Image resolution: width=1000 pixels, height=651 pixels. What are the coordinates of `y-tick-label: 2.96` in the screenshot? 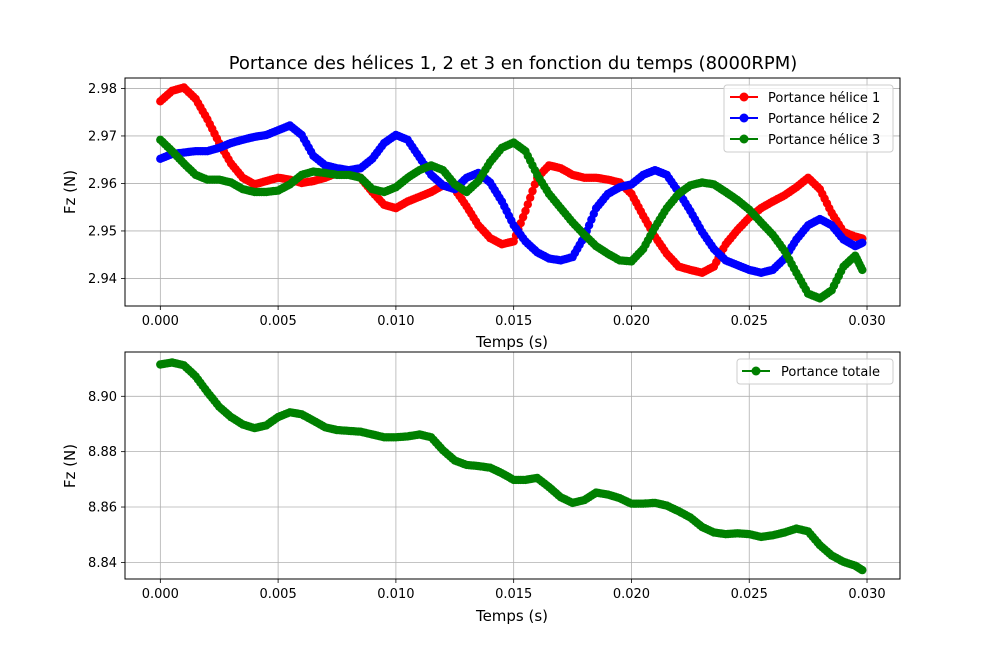 It's located at (102, 184).